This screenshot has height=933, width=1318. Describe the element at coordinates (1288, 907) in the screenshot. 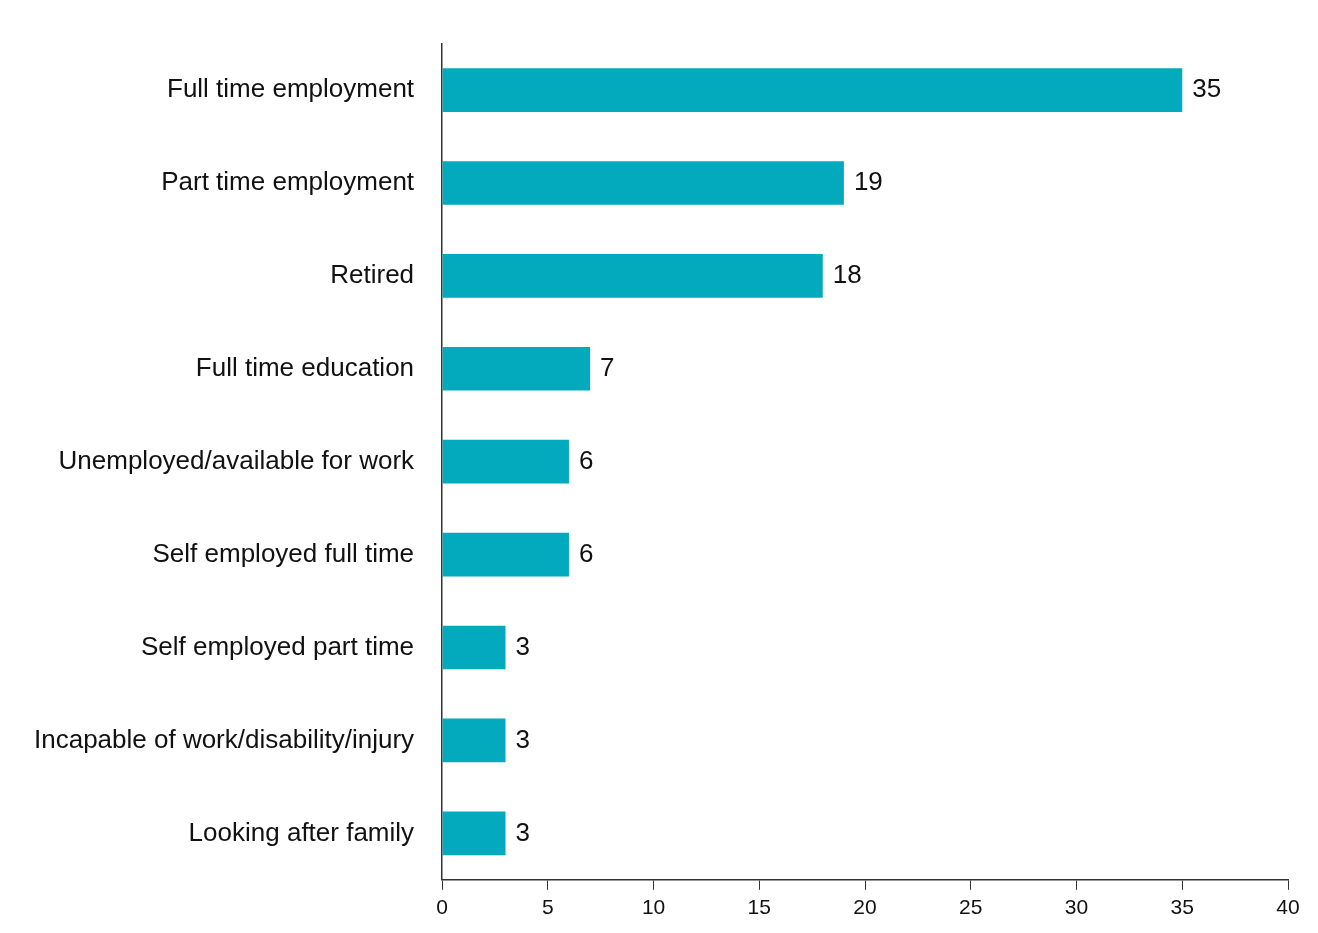

I see `x-tick-label: 40` at that location.